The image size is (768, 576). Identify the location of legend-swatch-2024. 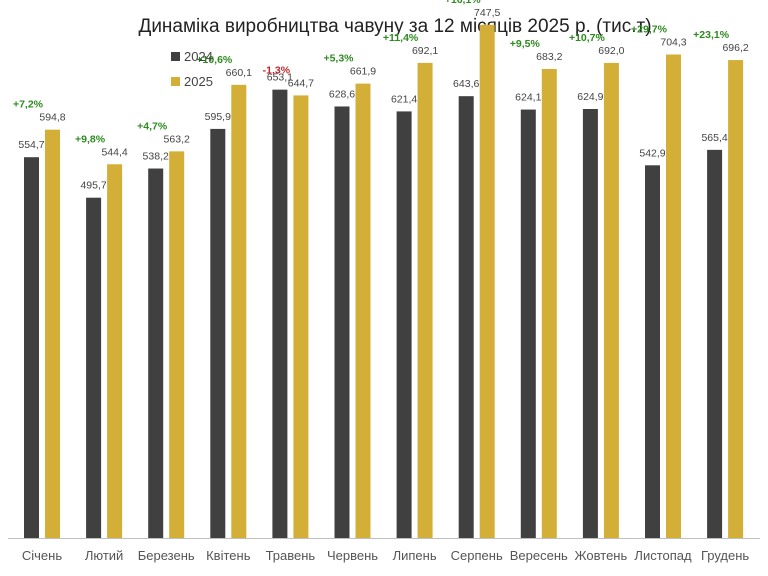
(175, 56).